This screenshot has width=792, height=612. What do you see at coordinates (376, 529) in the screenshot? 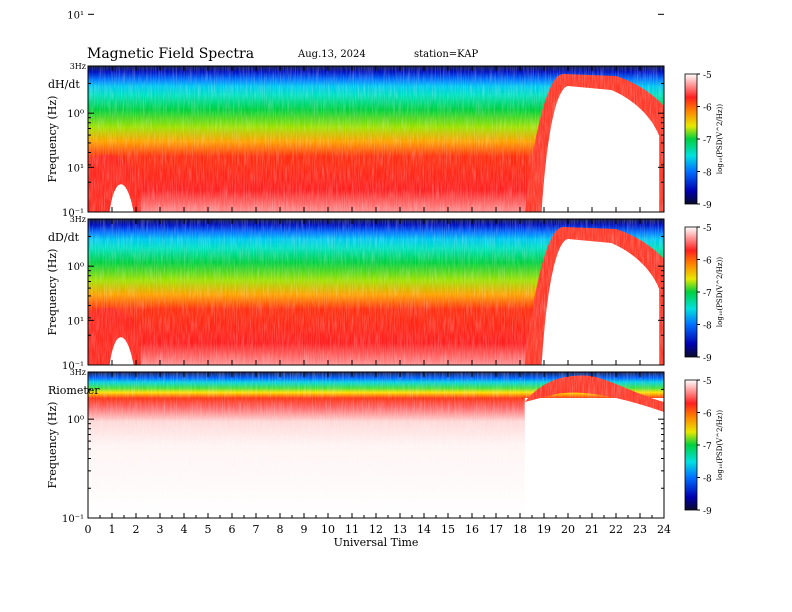
I see `x-tick-label: 12` at bounding box center [376, 529].